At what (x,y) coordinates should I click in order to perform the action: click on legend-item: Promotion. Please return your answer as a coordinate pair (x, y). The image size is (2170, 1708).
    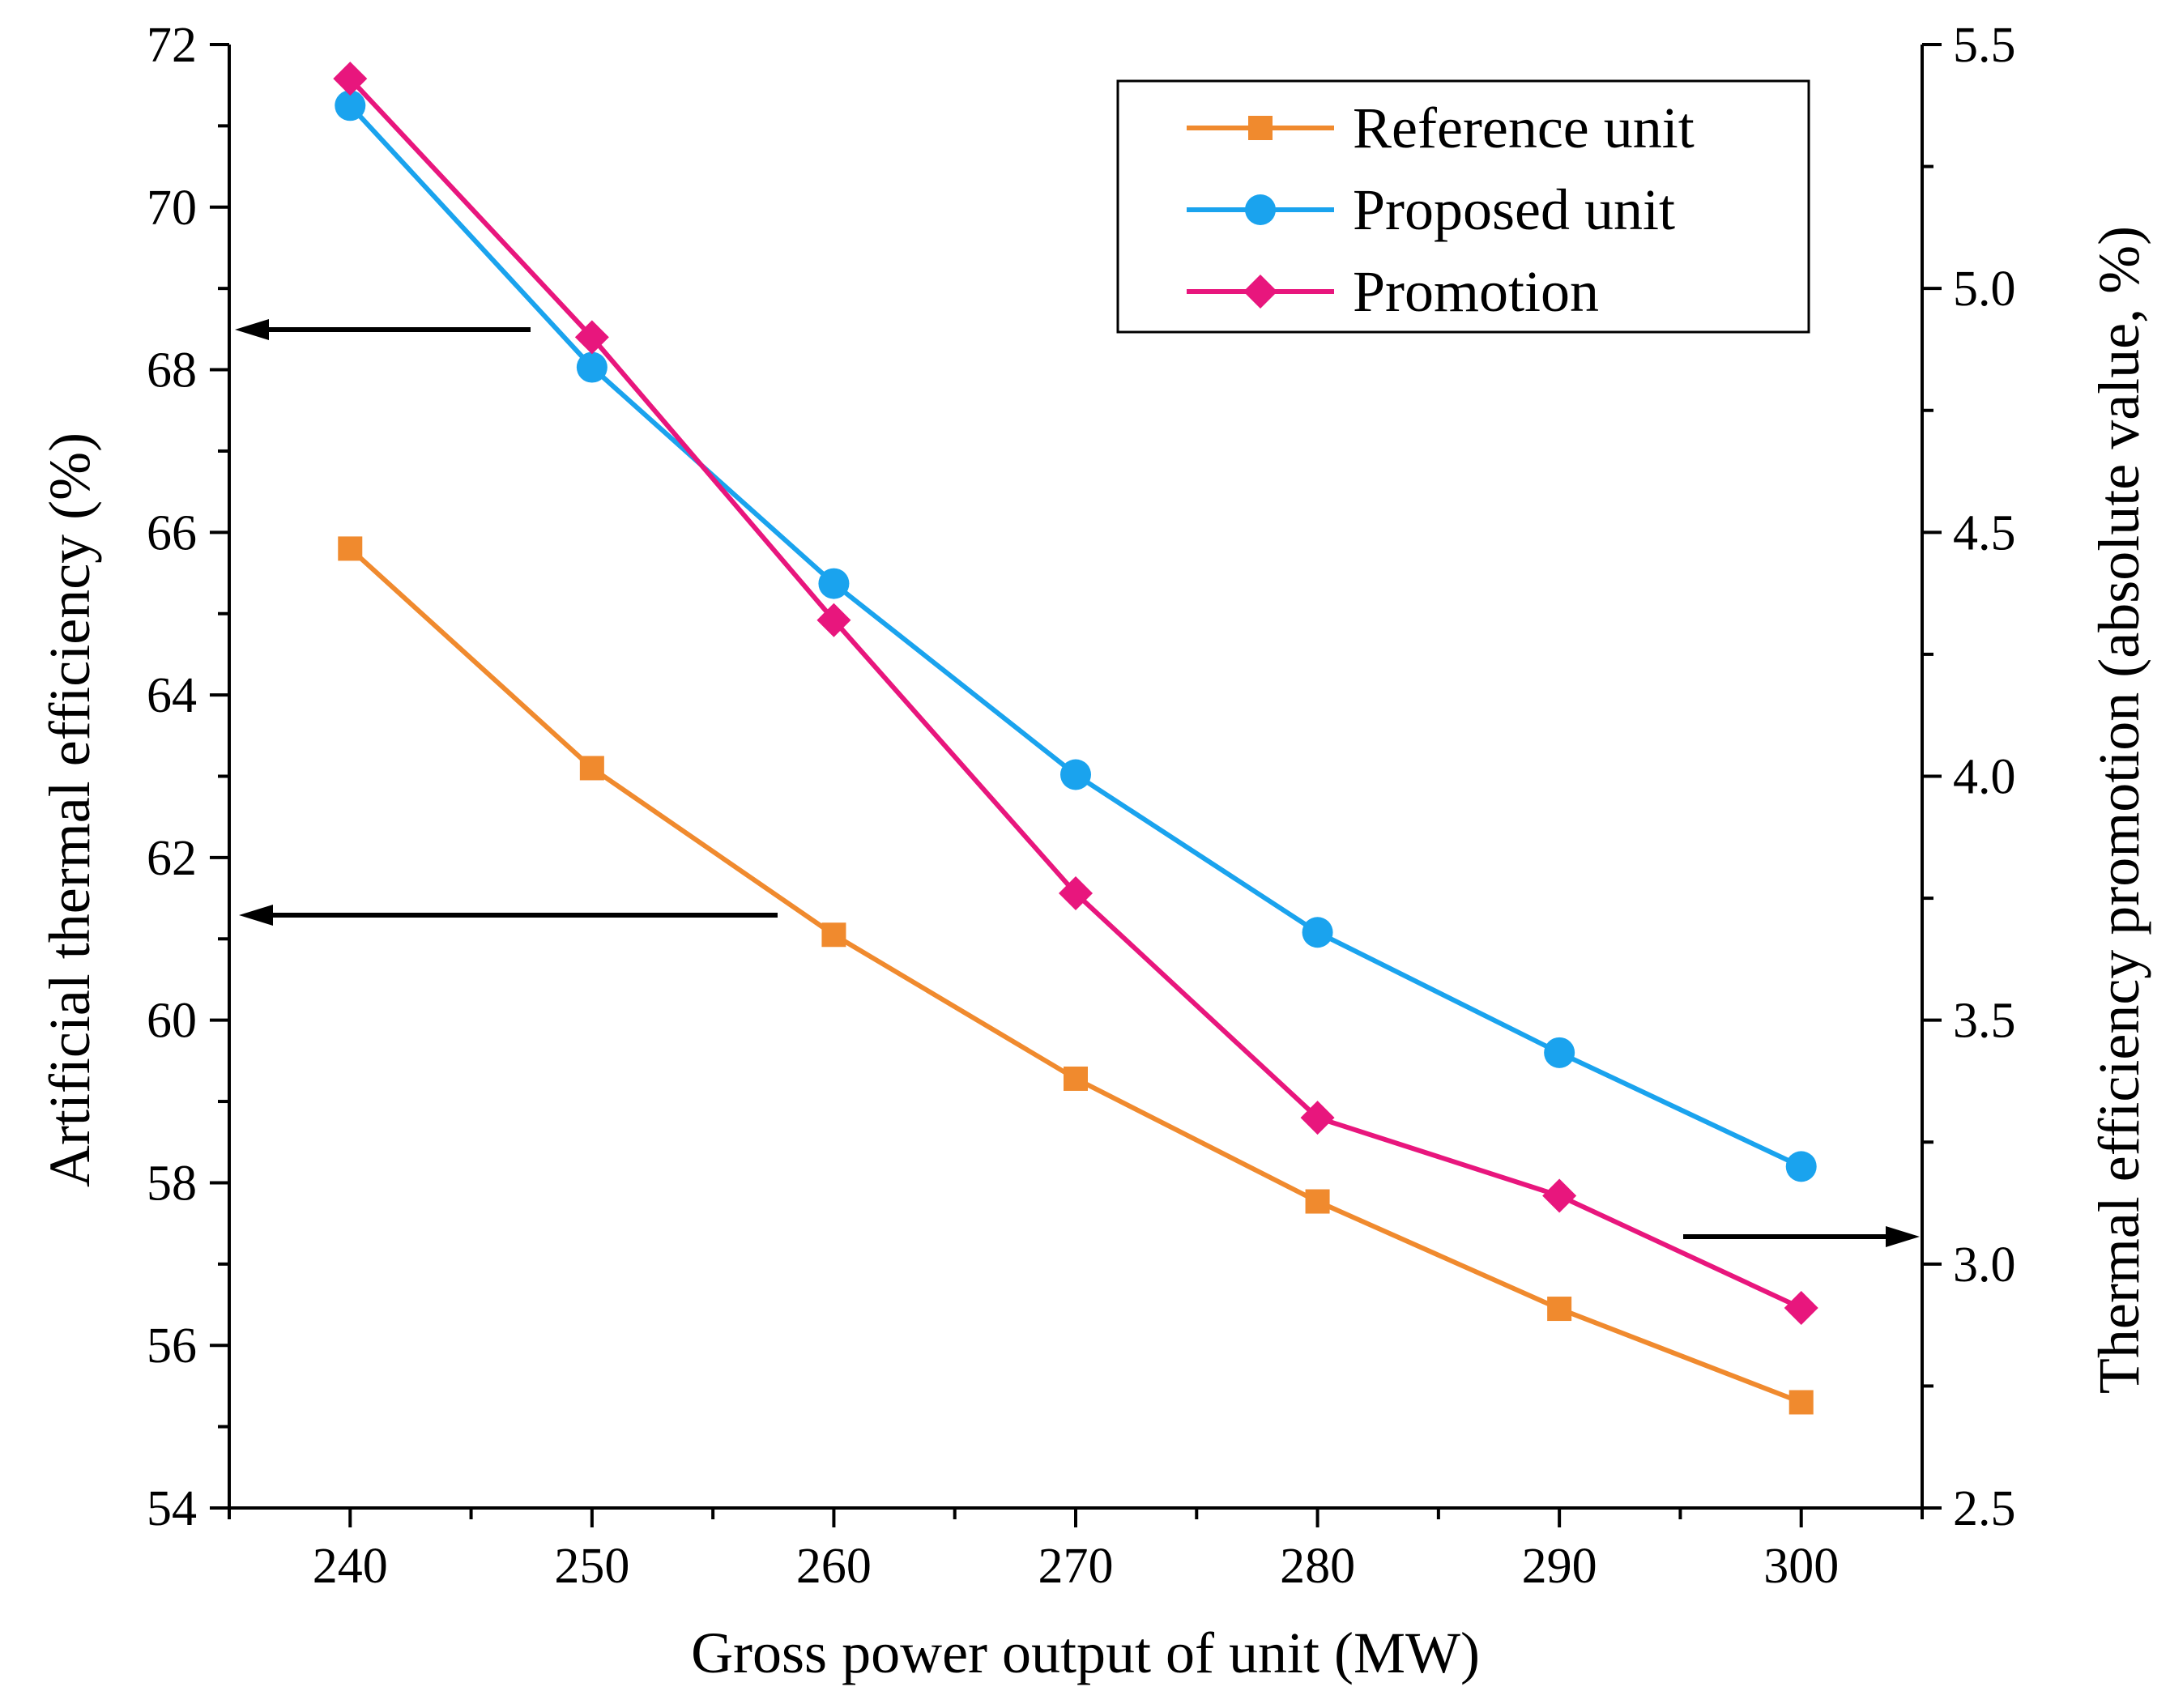
    Looking at the image, I should click on (1393, 291).